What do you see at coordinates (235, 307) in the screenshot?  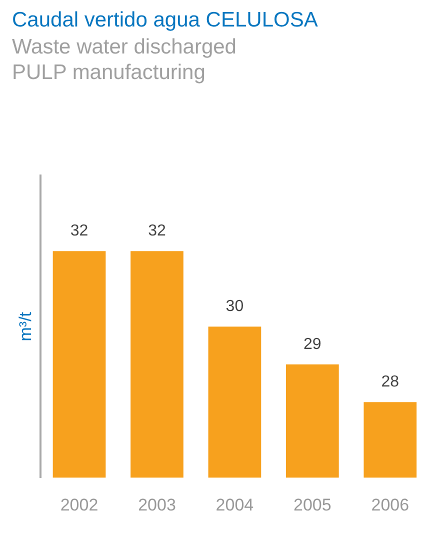 I see `data-label: 30` at bounding box center [235, 307].